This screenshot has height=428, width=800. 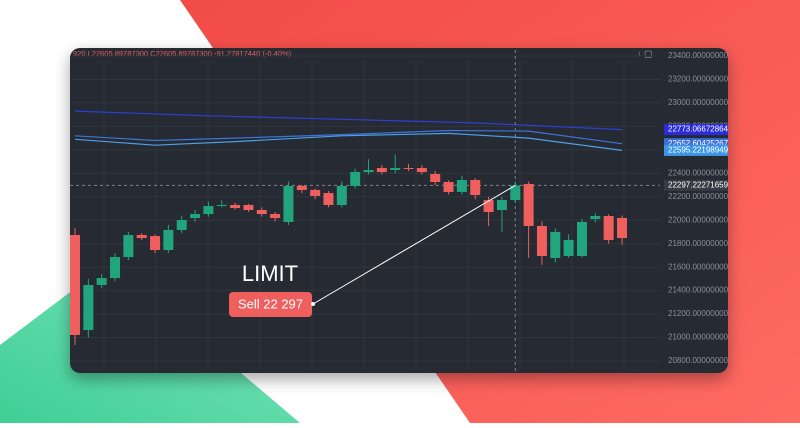 What do you see at coordinates (698, 266) in the screenshot?
I see `y-tick-label: 21600.00000000` at bounding box center [698, 266].